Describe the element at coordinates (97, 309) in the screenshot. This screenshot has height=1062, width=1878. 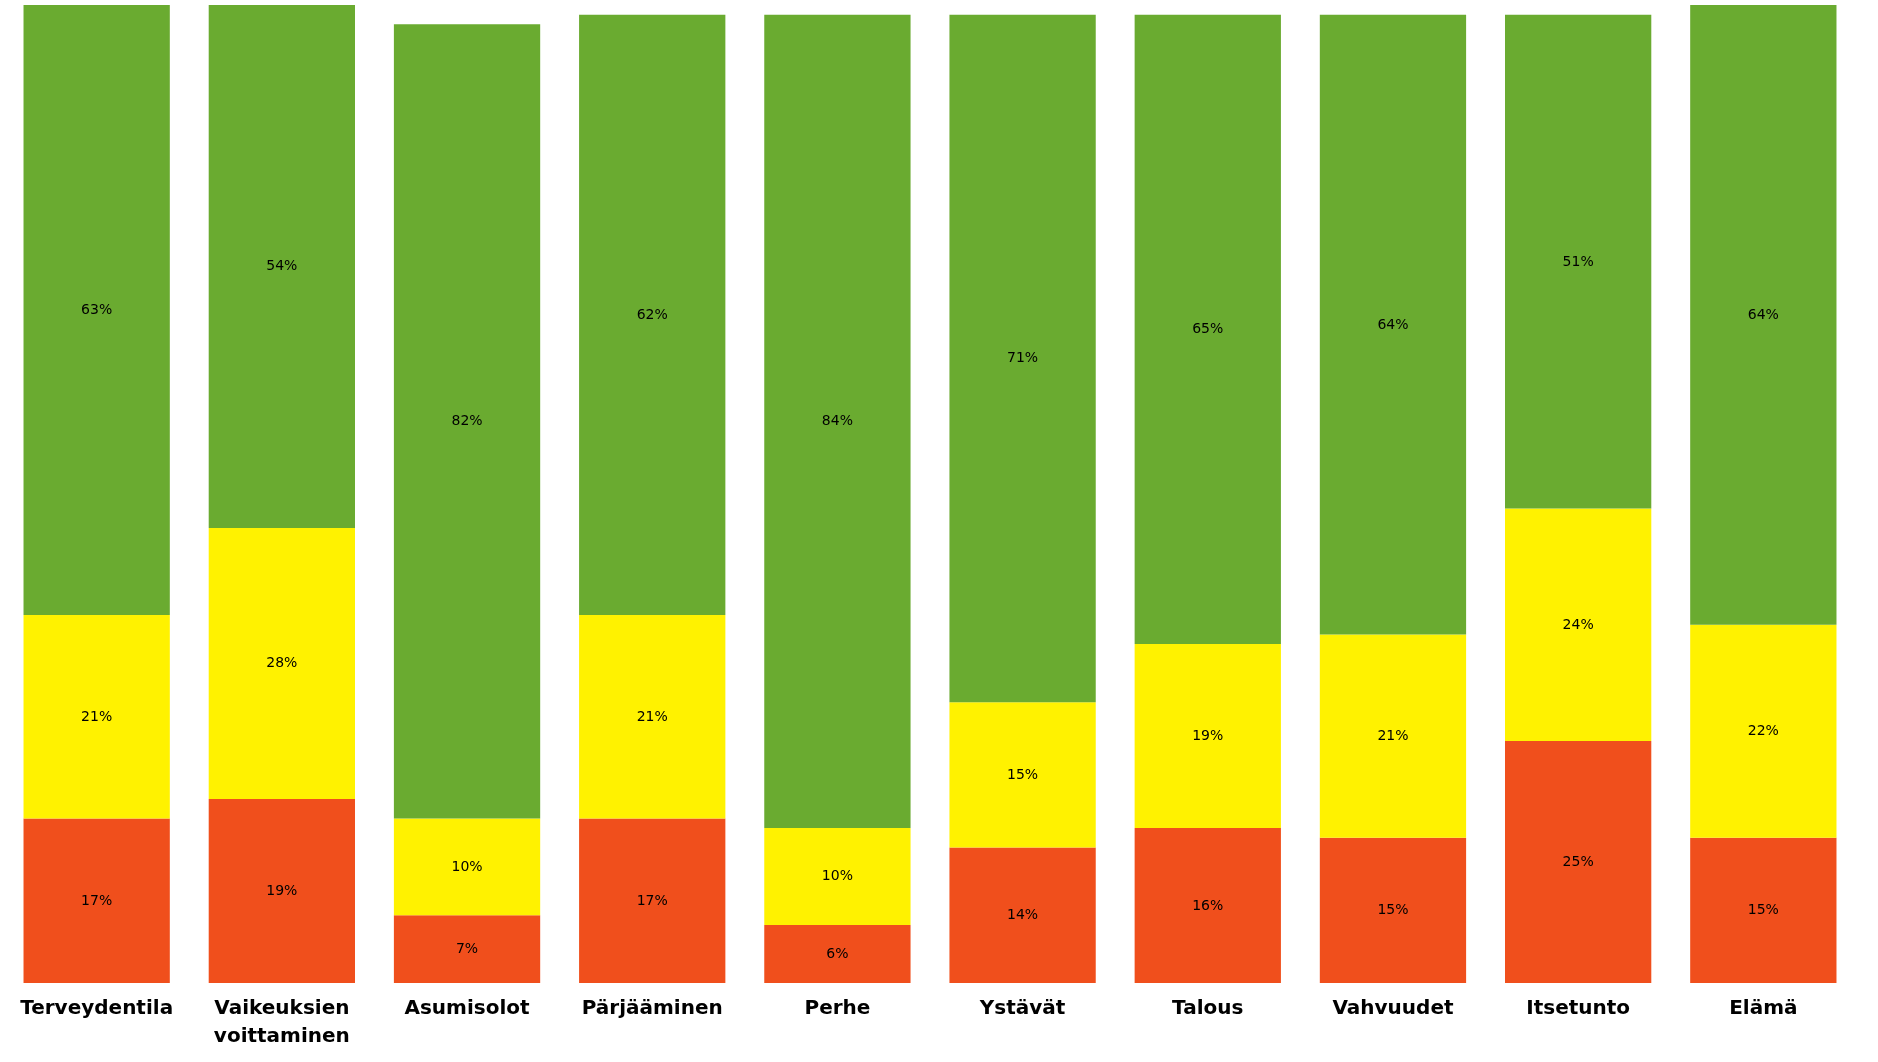
I see `data-label: 63%` at that location.